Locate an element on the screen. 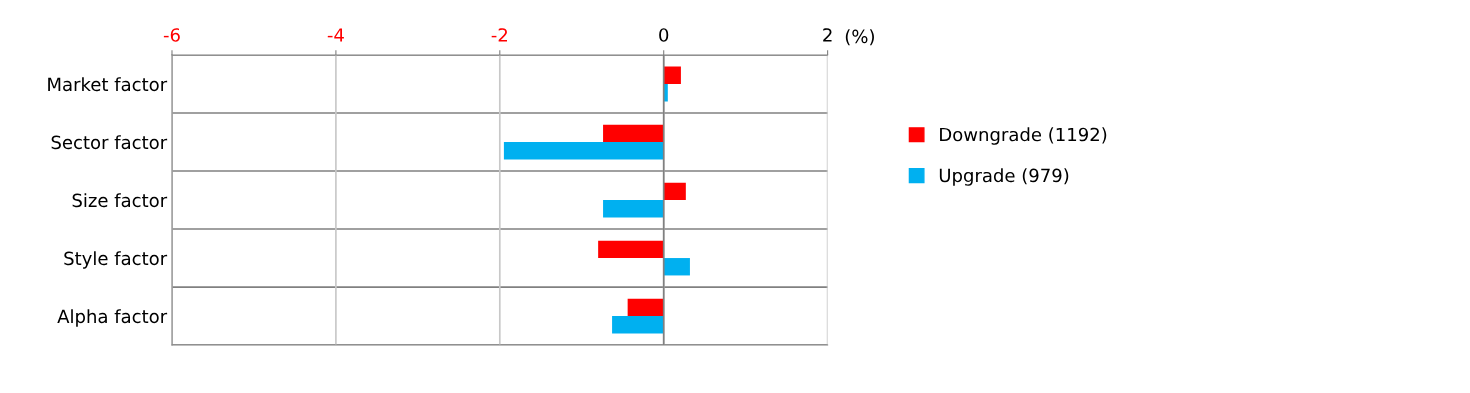 This screenshot has height=393, width=1470. x-tick-label: -4 is located at coordinates (335, 35).